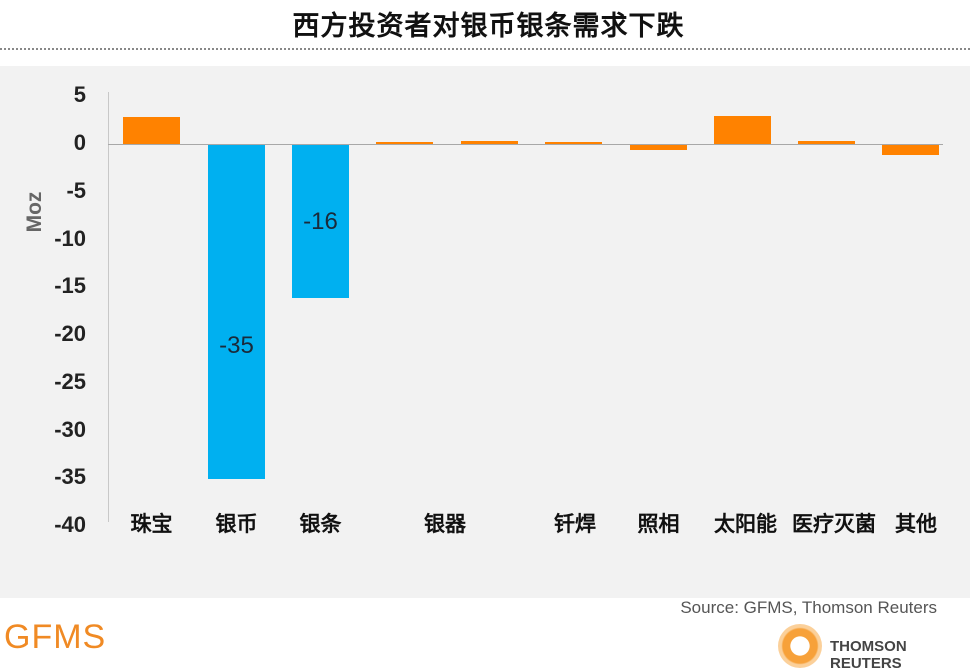  I want to click on y-tick-label: -5, so click(76, 190).